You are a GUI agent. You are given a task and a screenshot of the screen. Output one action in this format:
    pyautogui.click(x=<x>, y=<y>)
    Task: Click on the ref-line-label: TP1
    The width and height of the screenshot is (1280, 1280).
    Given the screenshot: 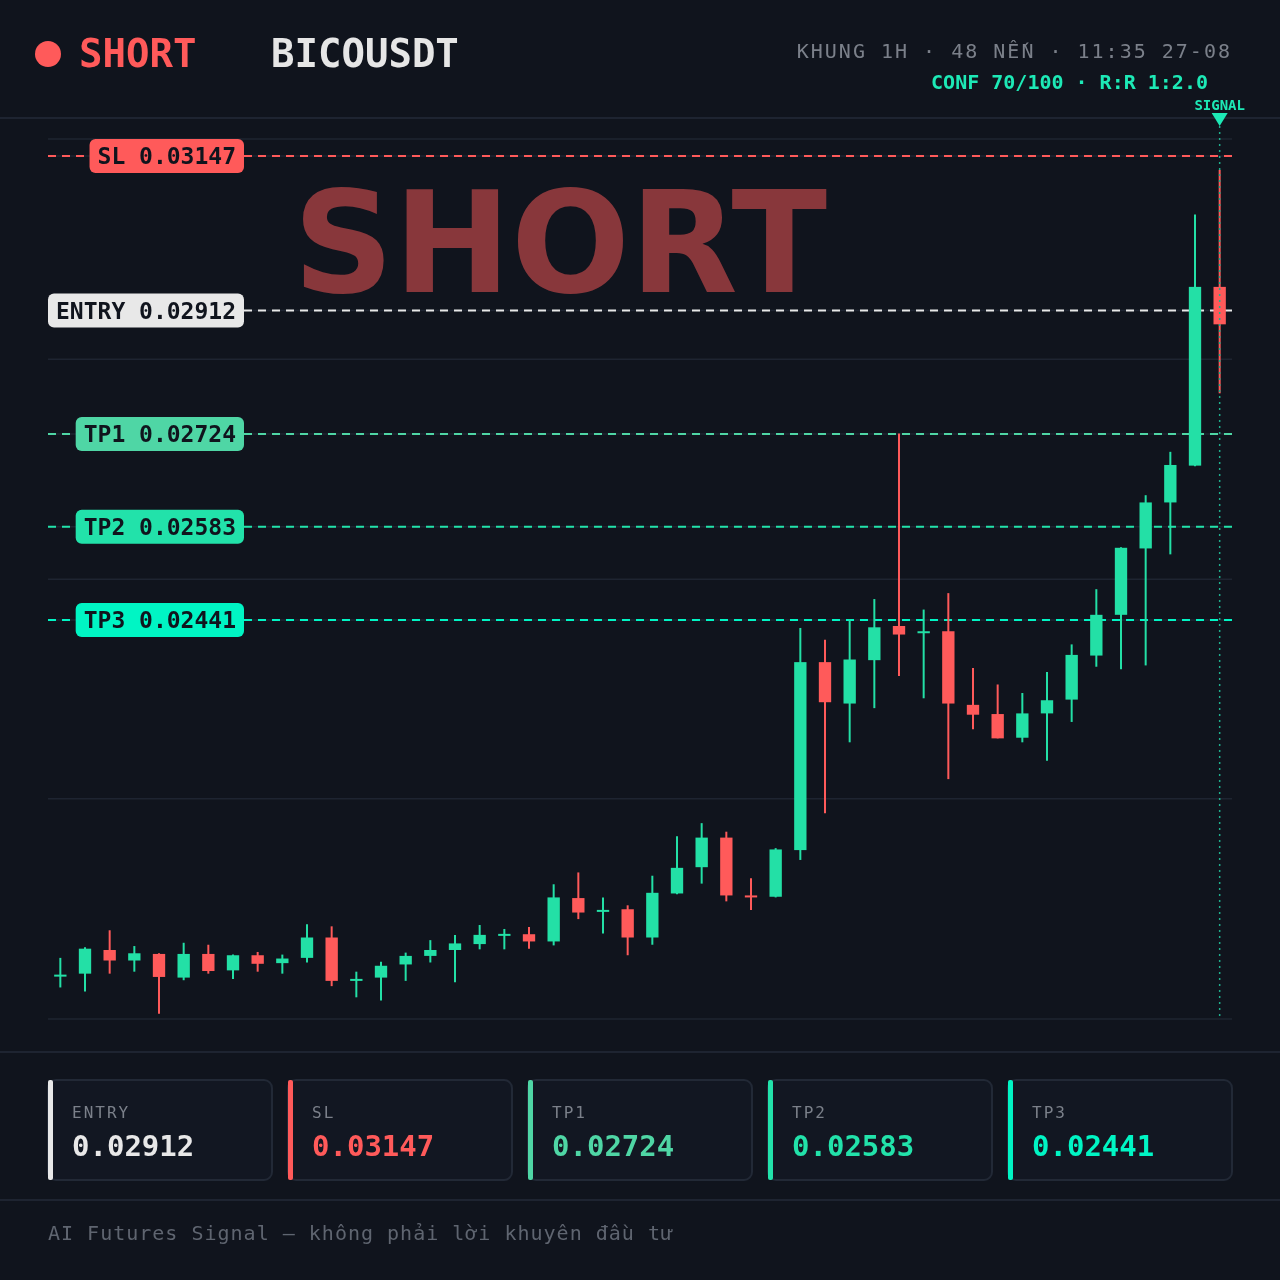 What is the action you would take?
    pyautogui.click(x=104, y=434)
    